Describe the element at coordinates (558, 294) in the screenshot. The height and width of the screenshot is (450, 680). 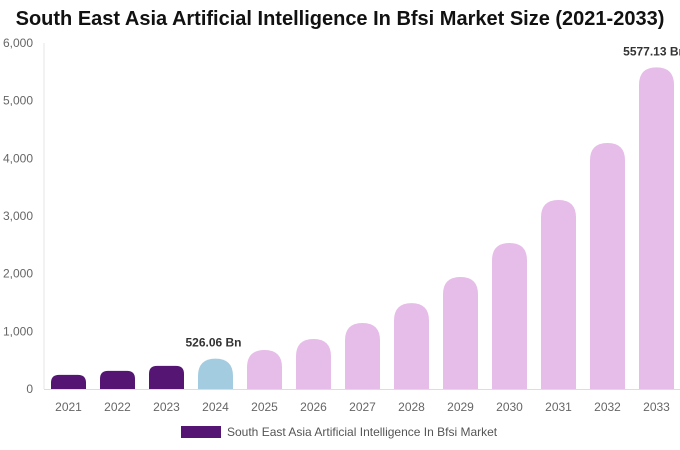
I see `bar-2031` at that location.